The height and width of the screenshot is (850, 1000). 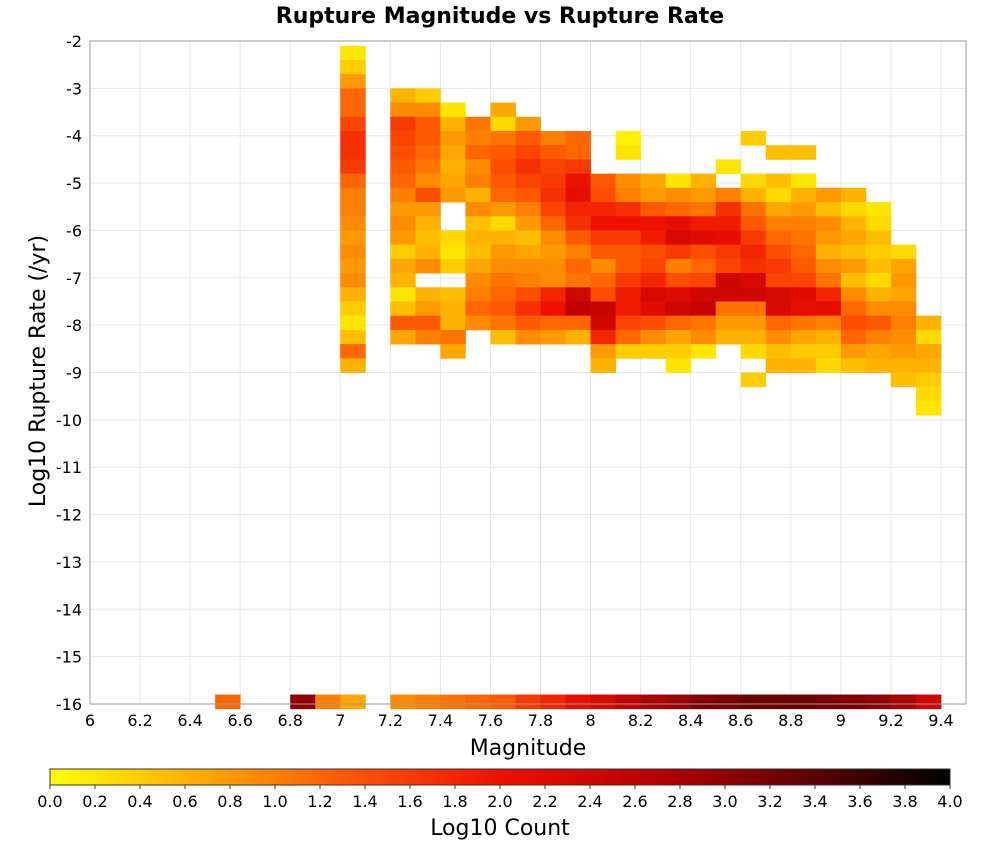 I want to click on x-tick-label: 8.4, so click(x=690, y=720).